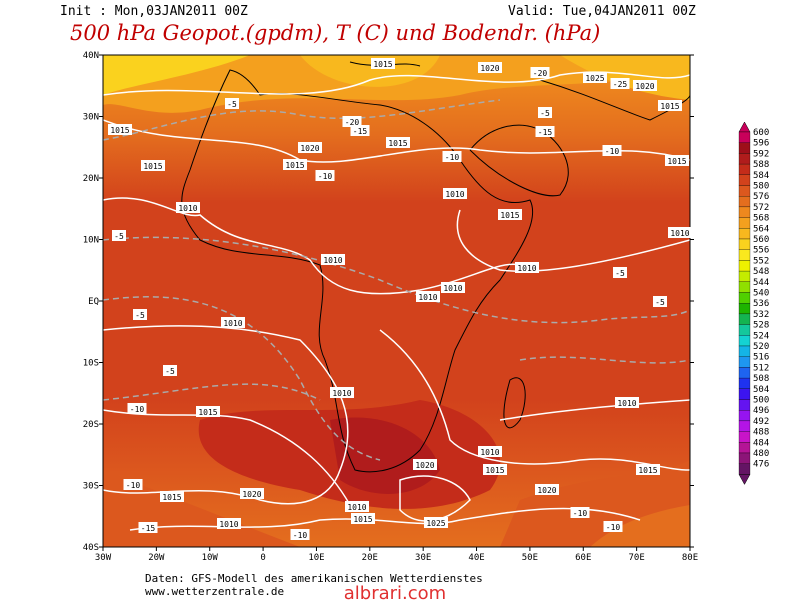  What do you see at coordinates (761, 347) in the screenshot?
I see `colorbar-label: 520` at bounding box center [761, 347].